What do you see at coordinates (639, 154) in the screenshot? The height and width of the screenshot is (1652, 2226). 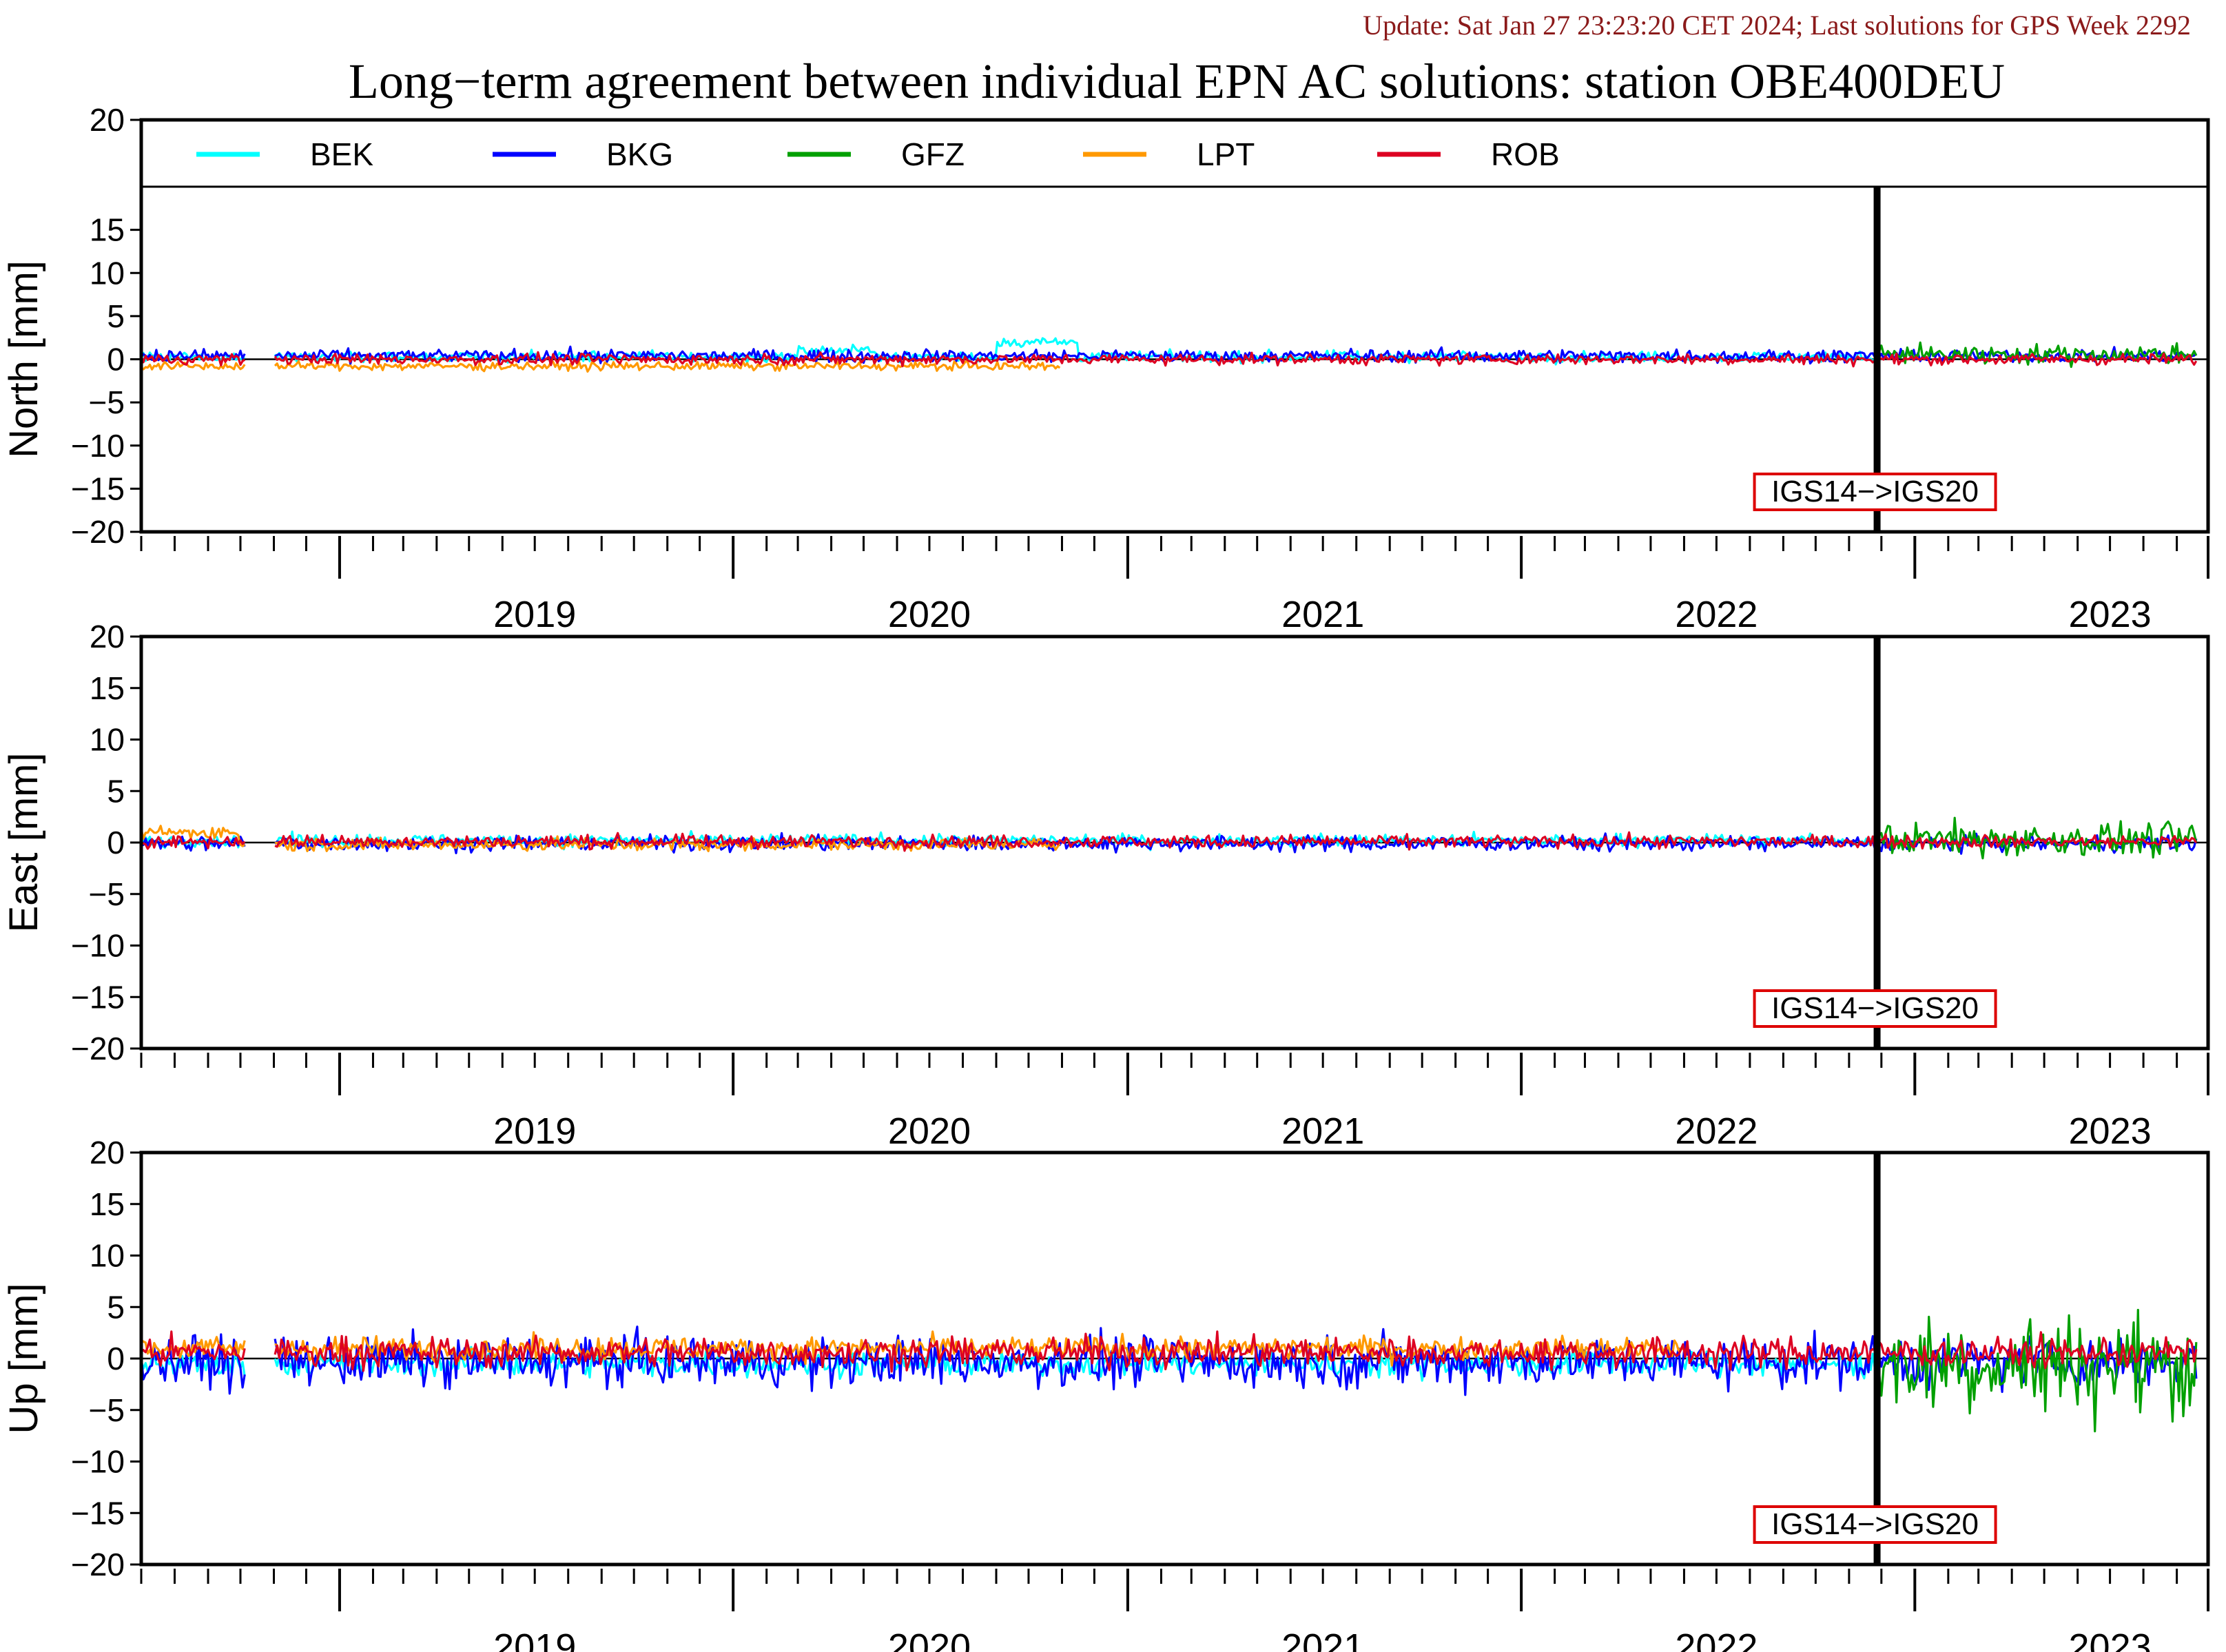 I see `legend-label-bkg: BKG` at bounding box center [639, 154].